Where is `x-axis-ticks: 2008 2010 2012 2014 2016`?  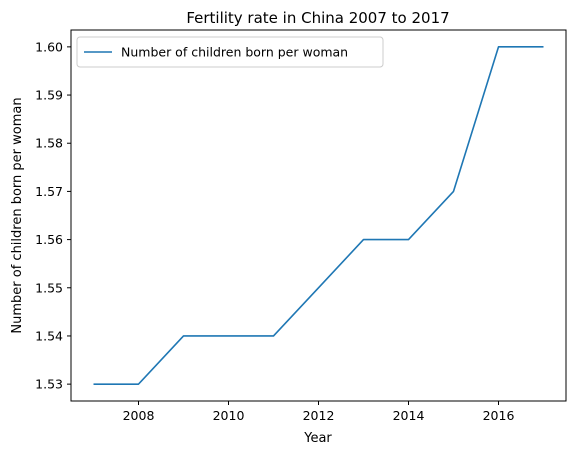 x-axis-ticks: 2008 2010 2012 2014 2016 is located at coordinates (319, 412).